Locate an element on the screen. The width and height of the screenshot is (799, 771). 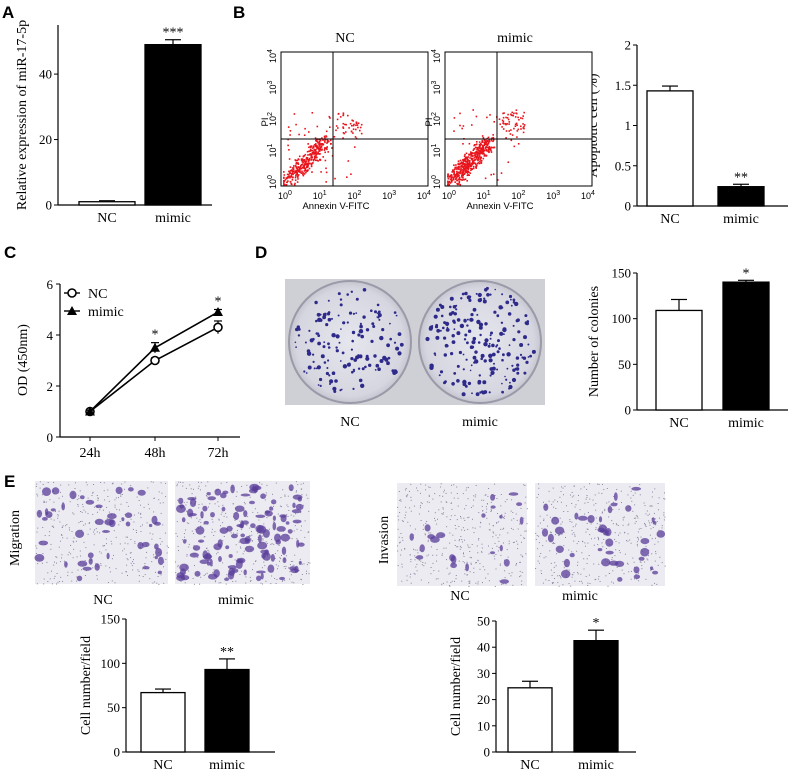
x-tick-label: 102 is located at coordinates (519, 195).